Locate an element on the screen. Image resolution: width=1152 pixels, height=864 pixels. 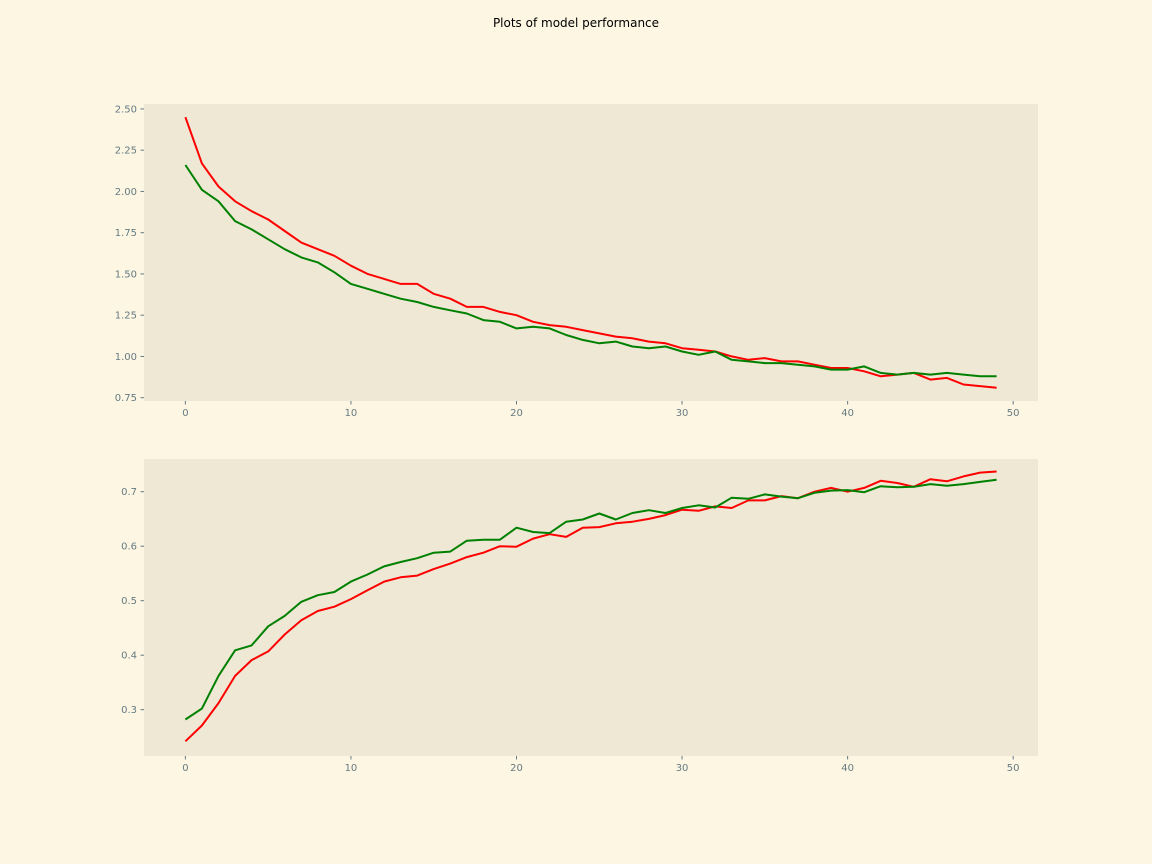
y-tick-label: 1.75 is located at coordinates (126, 233).